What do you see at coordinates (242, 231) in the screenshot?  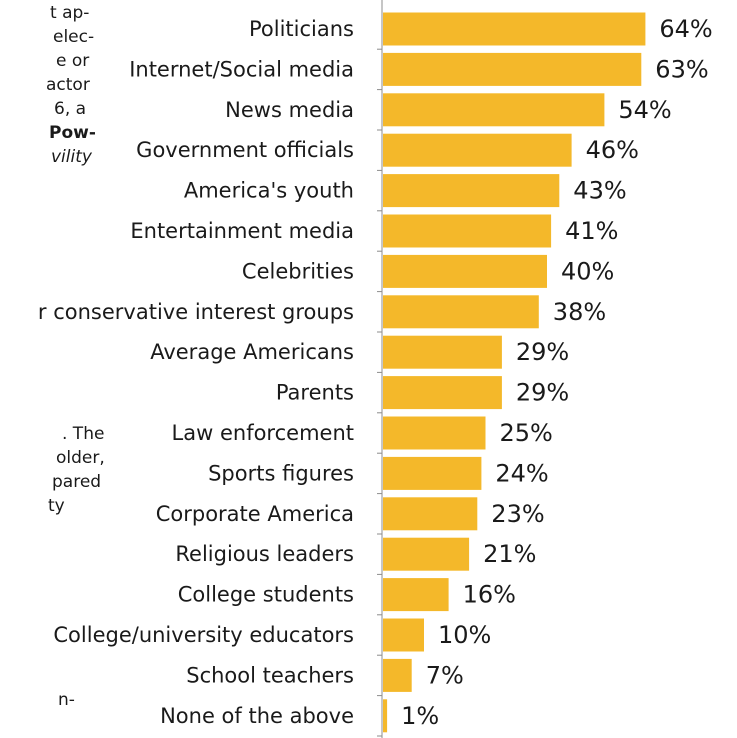 I see `category-label-entertainment-media: Entertainment media` at bounding box center [242, 231].